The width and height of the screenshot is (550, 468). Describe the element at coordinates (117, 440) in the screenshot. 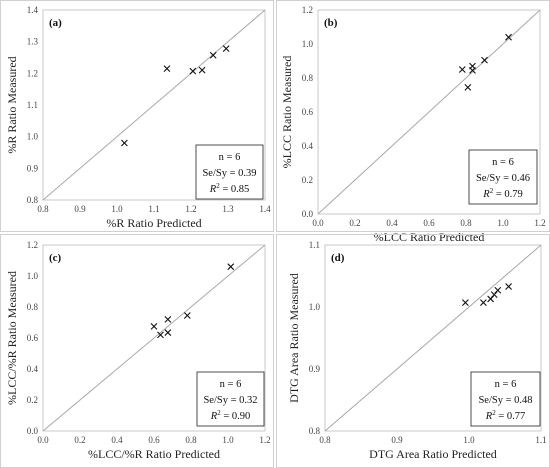

I see `x-tick-label: 0.4` at that location.